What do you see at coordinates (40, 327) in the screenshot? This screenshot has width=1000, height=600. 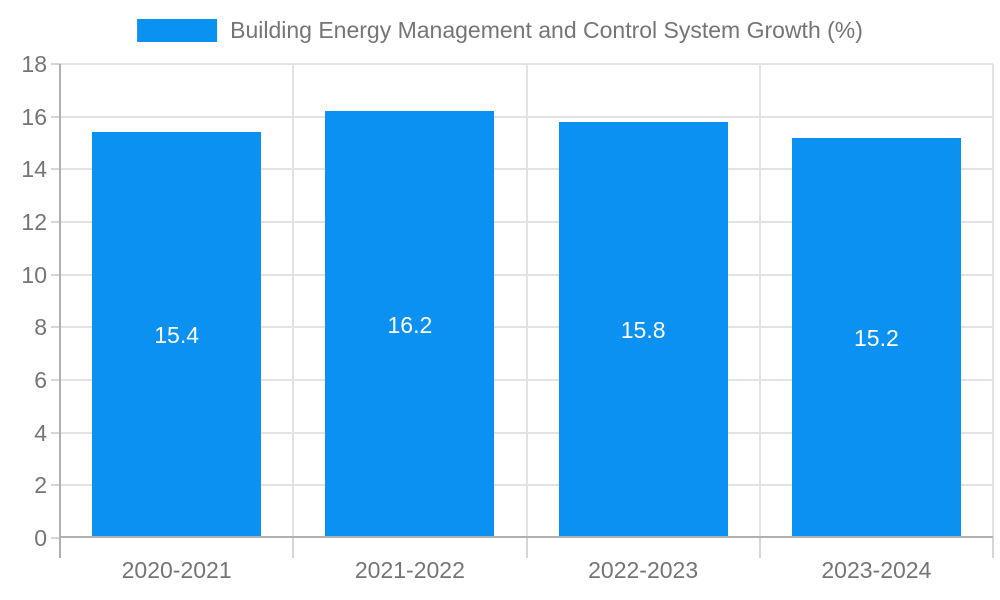 I see `y-tick-label: 8` at bounding box center [40, 327].